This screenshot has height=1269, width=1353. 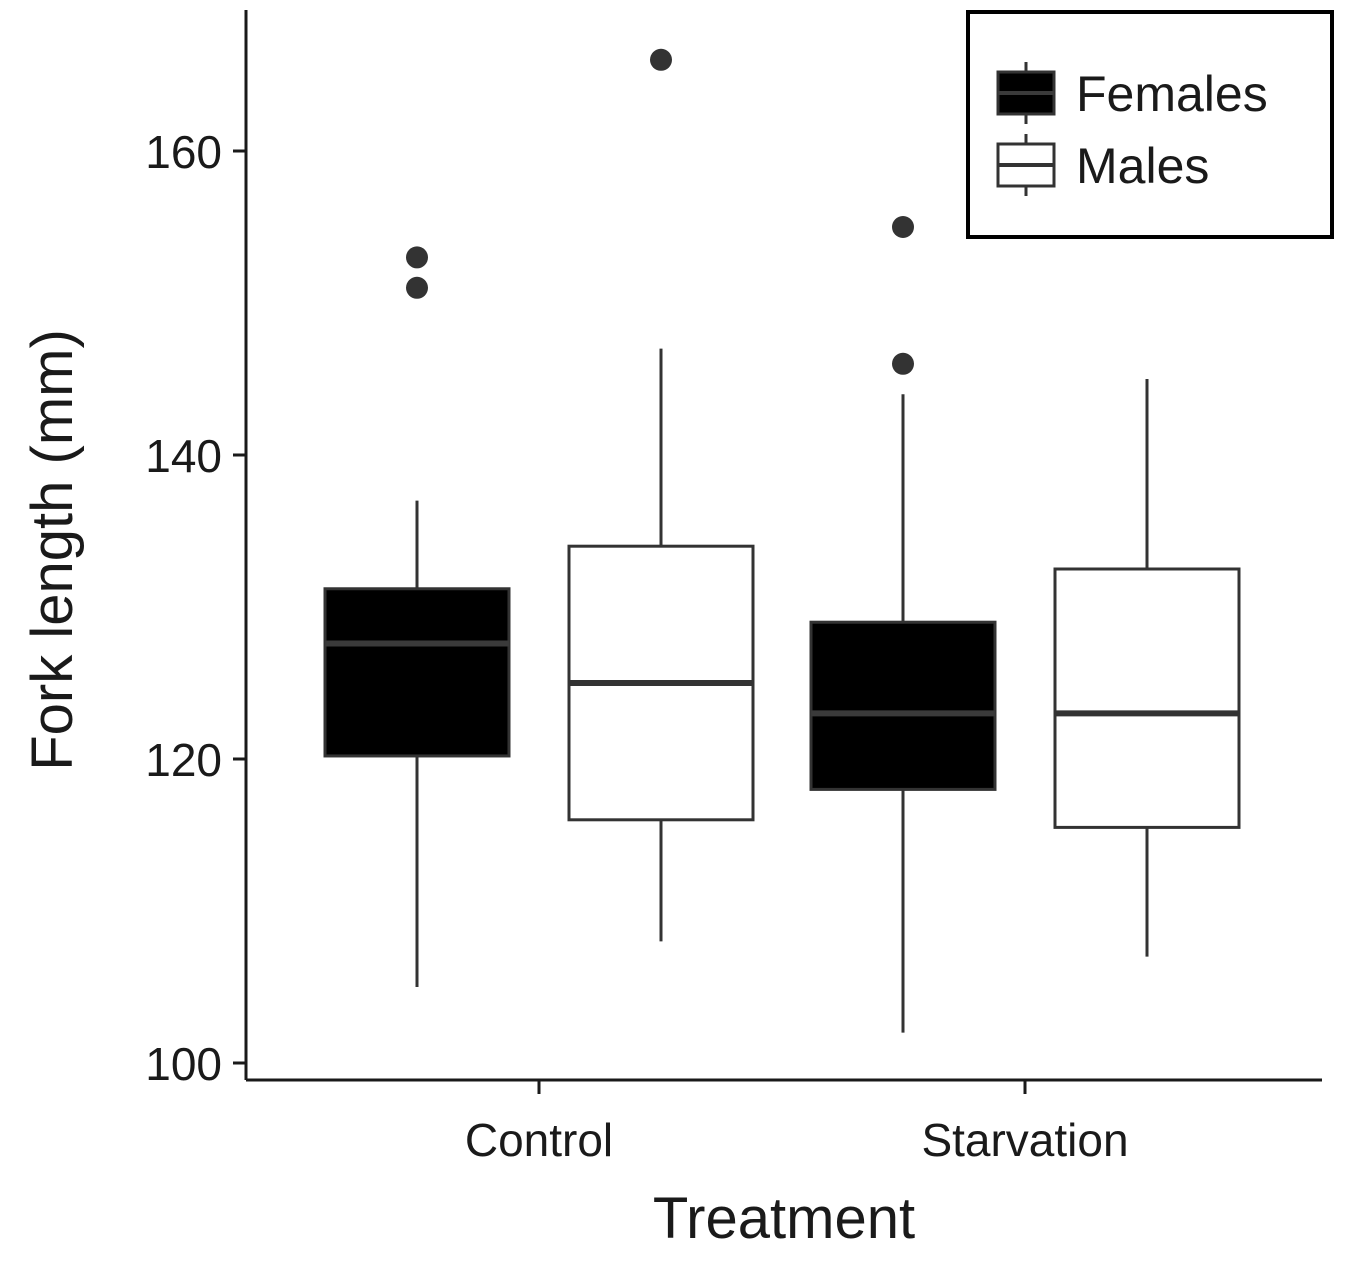 I want to click on legend-label-females: Females, so click(x=1172, y=94).